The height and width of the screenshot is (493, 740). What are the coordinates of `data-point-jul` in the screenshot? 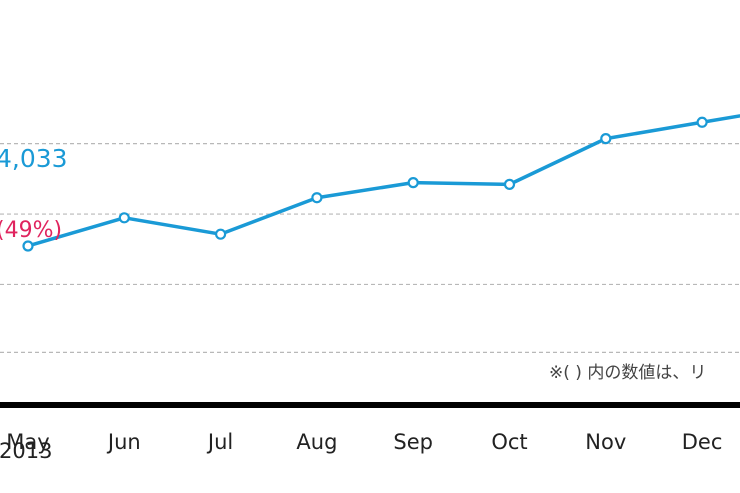 It's located at (221, 234).